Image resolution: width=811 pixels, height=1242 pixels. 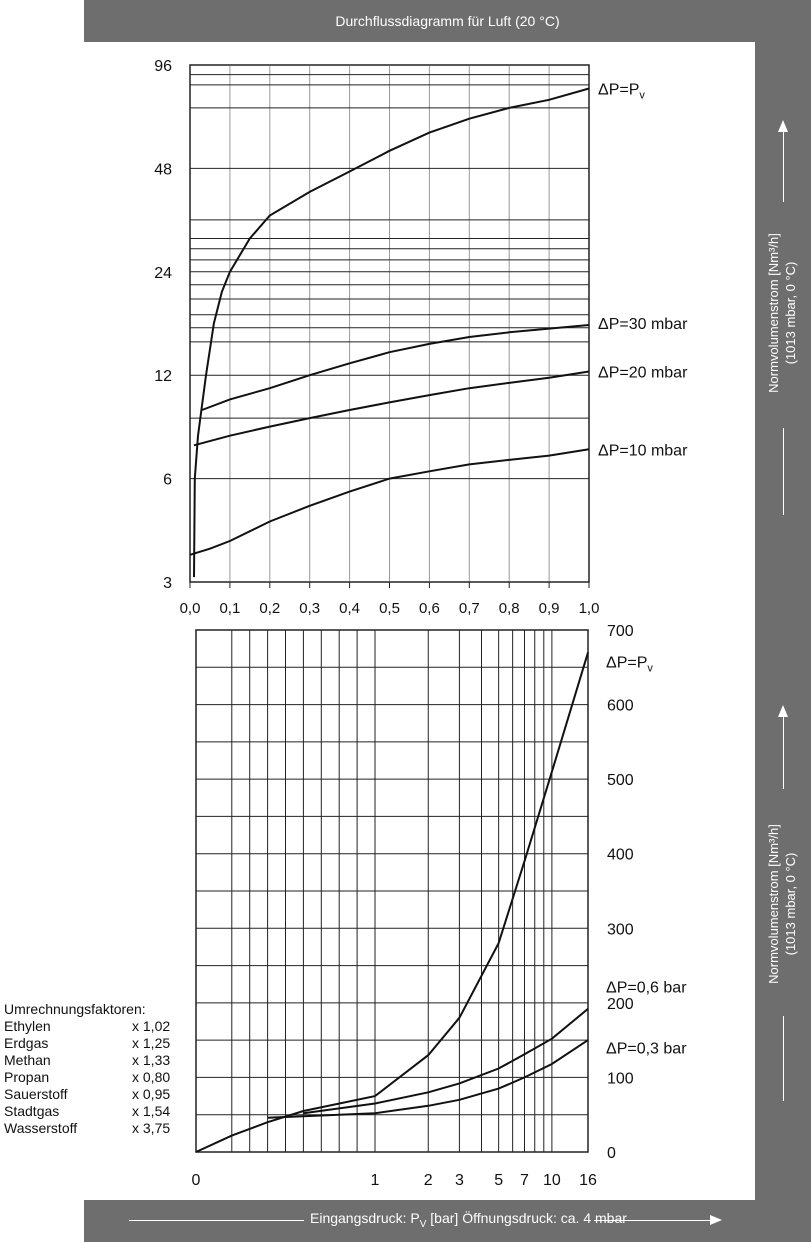 I want to click on factor-gas: Erdgas, so click(x=26, y=1043).